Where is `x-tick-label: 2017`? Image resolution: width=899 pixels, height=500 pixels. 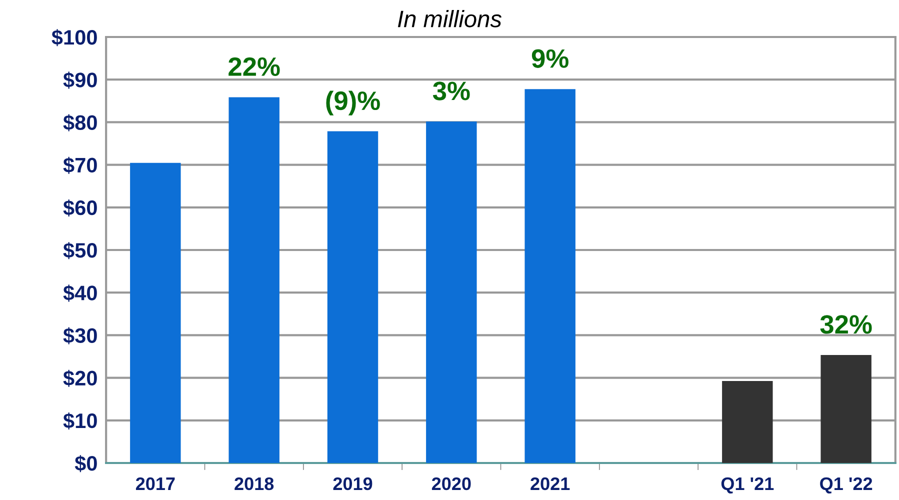
x-tick-label: 2017 is located at coordinates (155, 483).